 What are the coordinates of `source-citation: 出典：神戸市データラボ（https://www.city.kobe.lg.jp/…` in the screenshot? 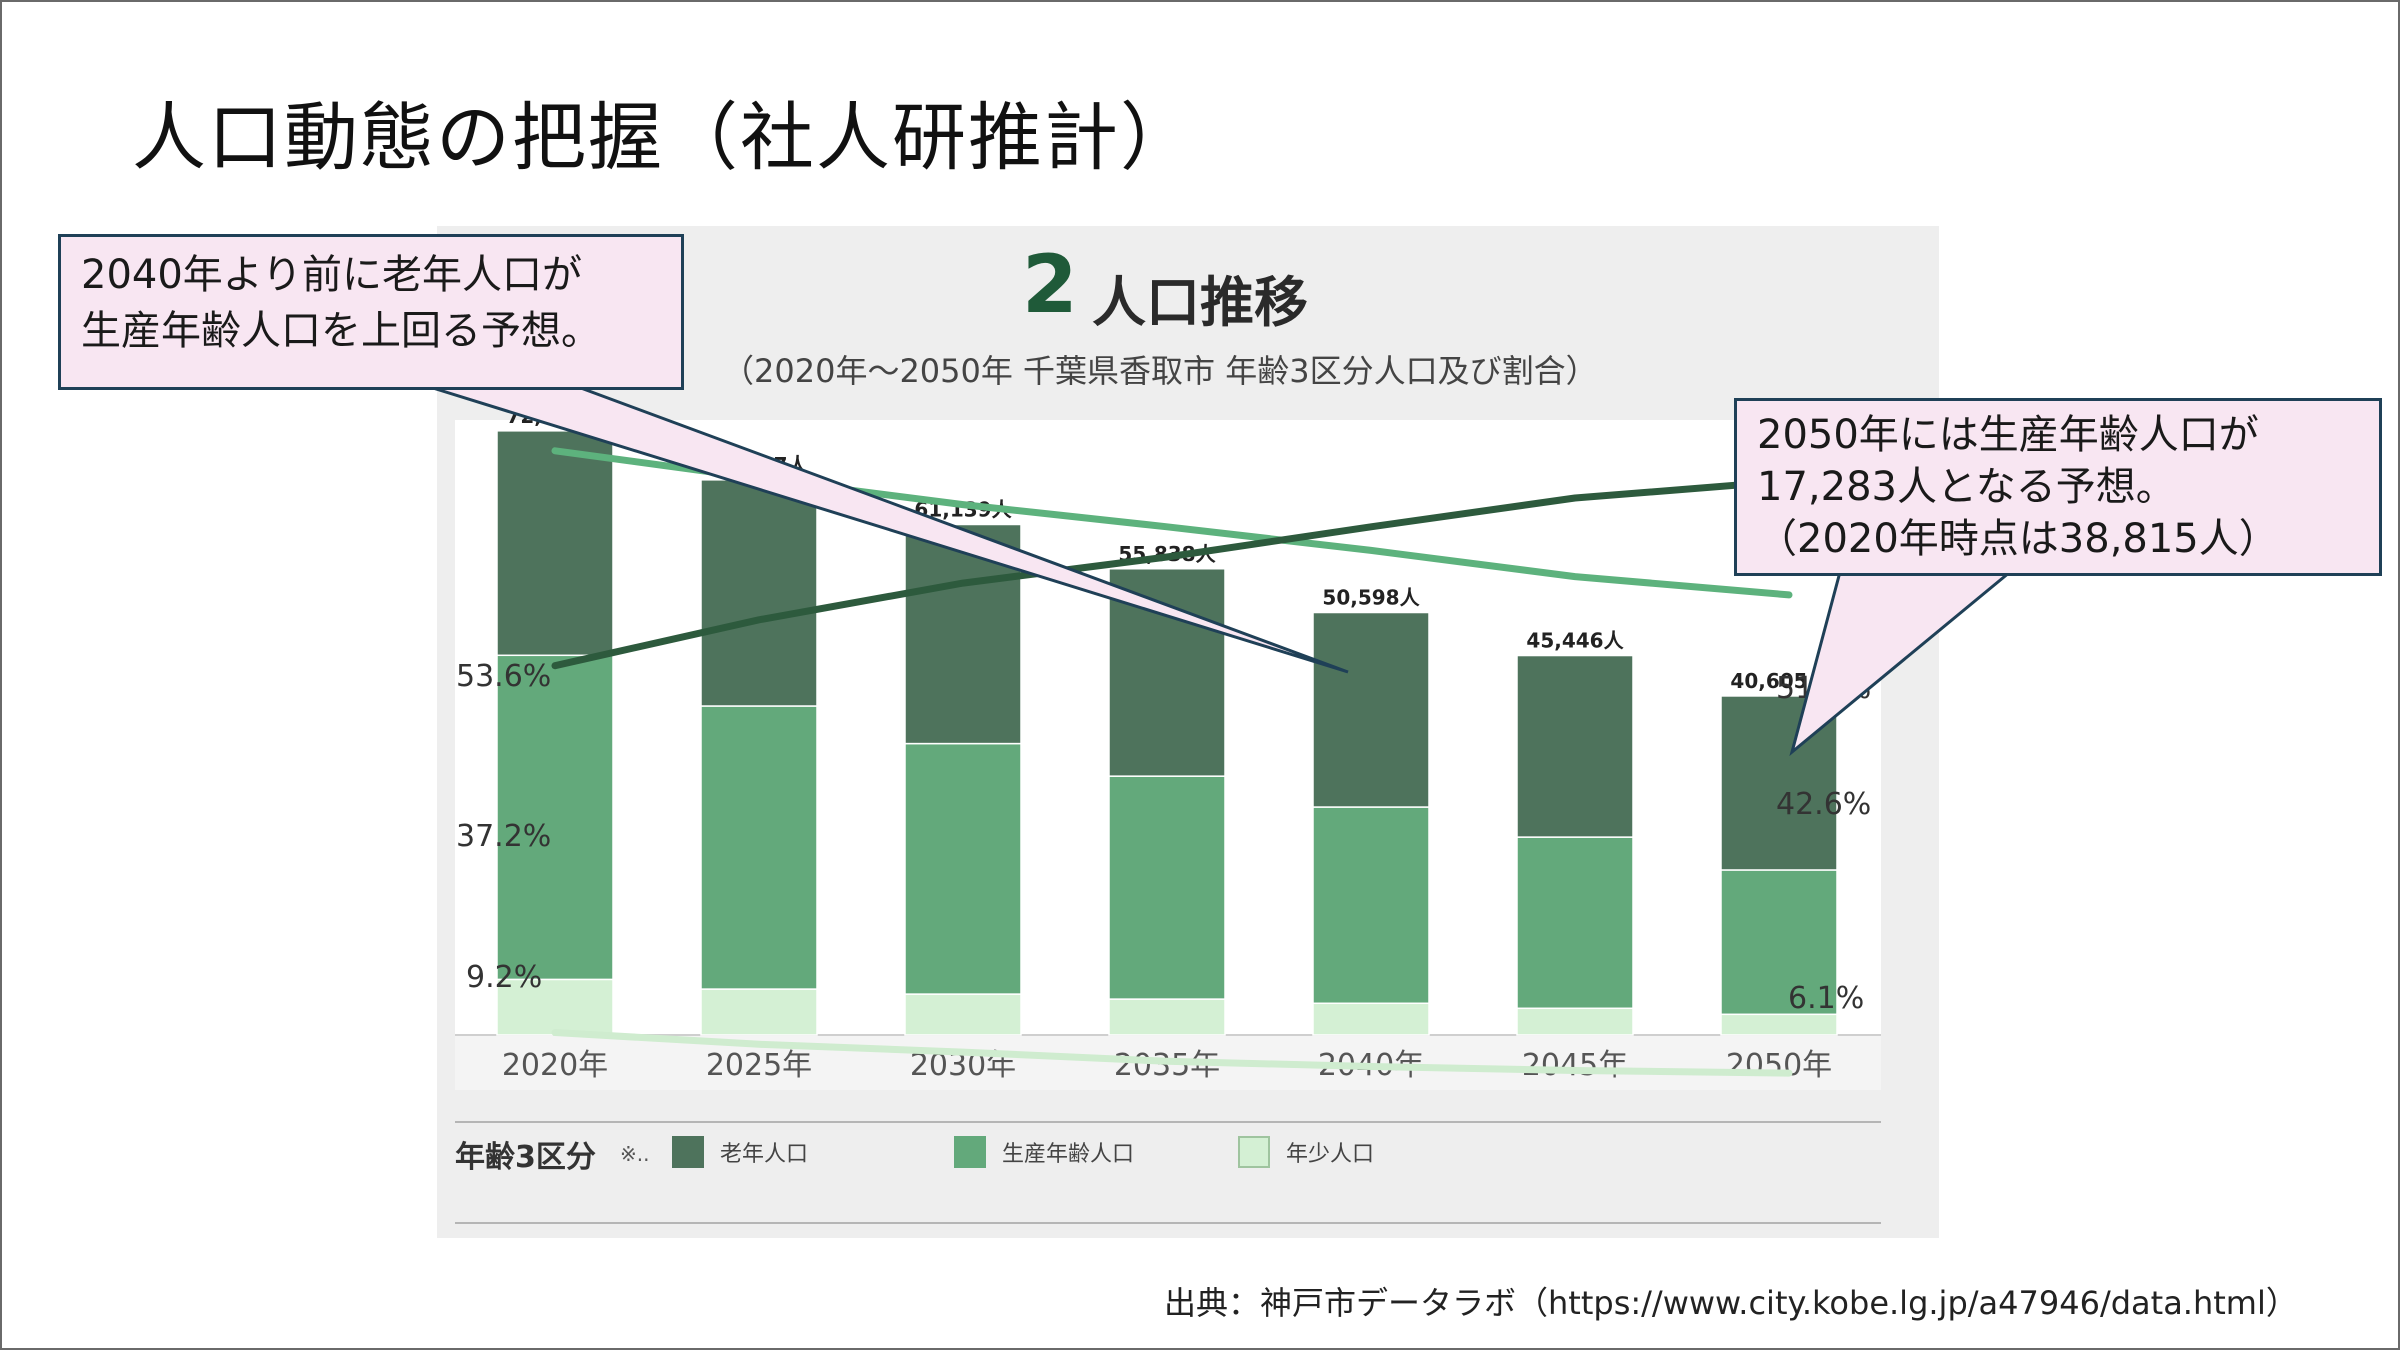 It's located at (1731, 1303).